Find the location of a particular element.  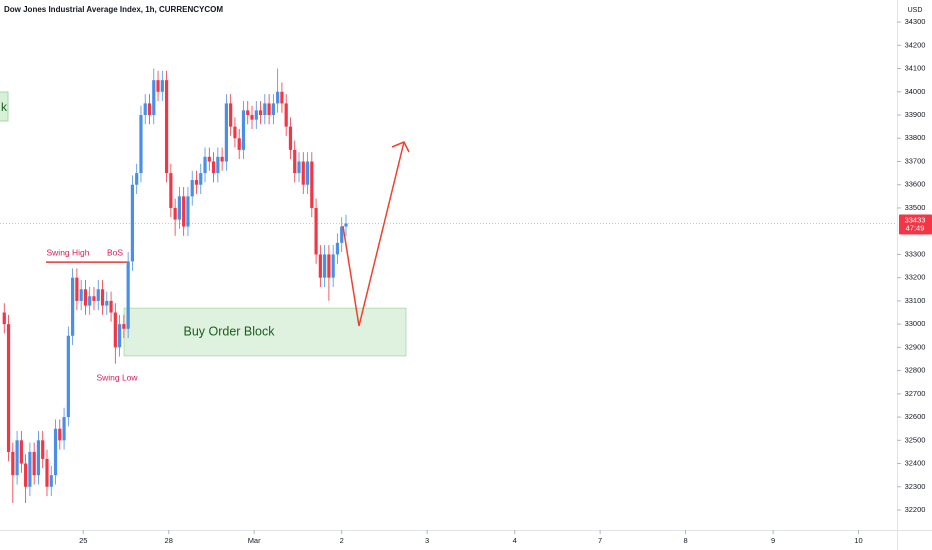

y-tick-label: 32300 is located at coordinates (915, 486).